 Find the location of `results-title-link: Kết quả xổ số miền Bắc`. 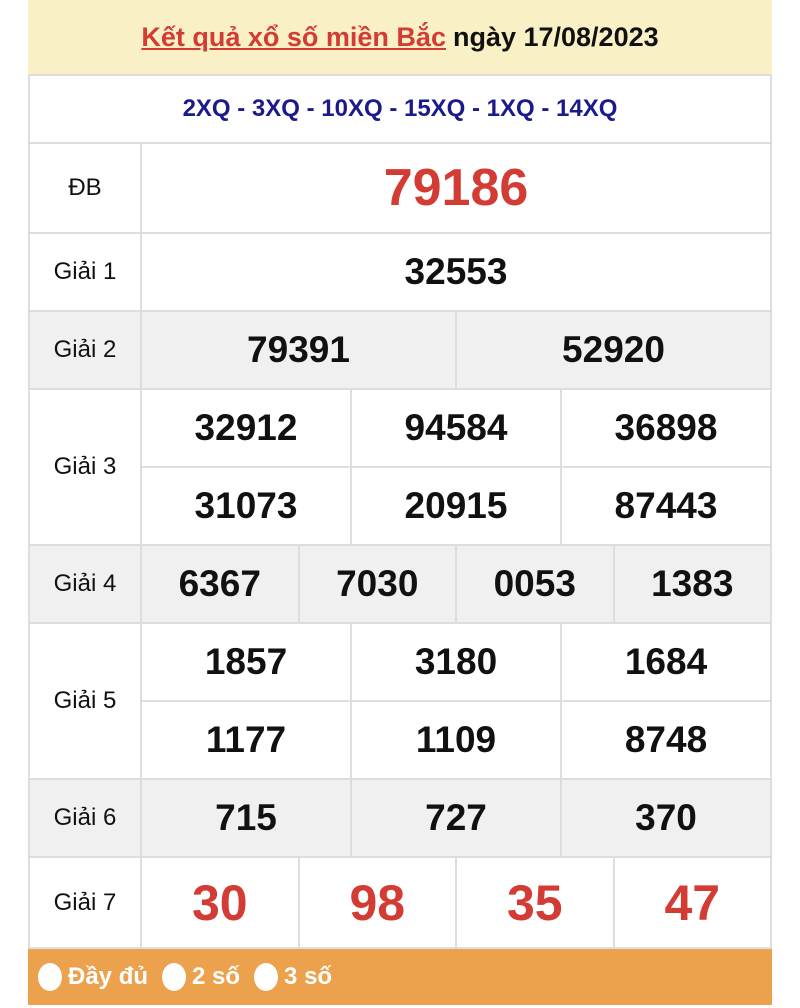

results-title-link: Kết quả xổ số miền Bắc is located at coordinates (293, 36).